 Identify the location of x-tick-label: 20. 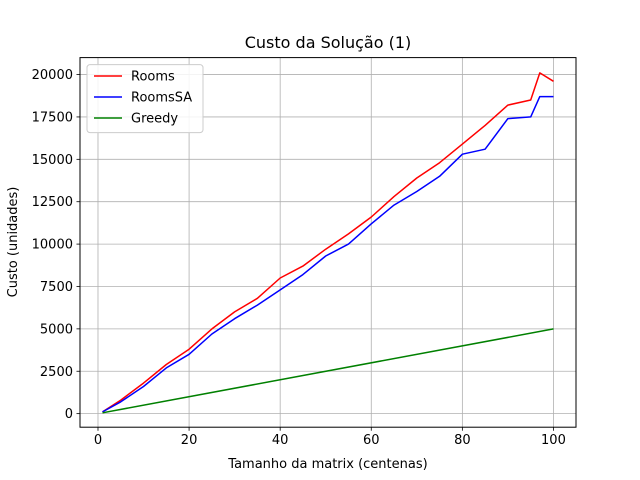
(189, 440).